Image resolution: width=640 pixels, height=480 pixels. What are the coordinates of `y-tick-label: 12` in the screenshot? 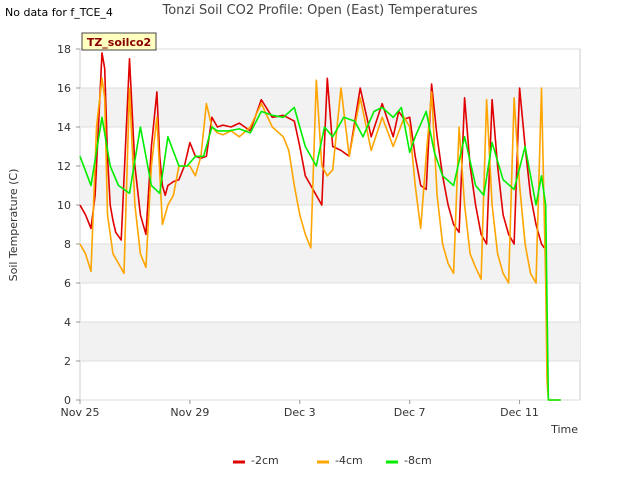 It's located at (64, 166).